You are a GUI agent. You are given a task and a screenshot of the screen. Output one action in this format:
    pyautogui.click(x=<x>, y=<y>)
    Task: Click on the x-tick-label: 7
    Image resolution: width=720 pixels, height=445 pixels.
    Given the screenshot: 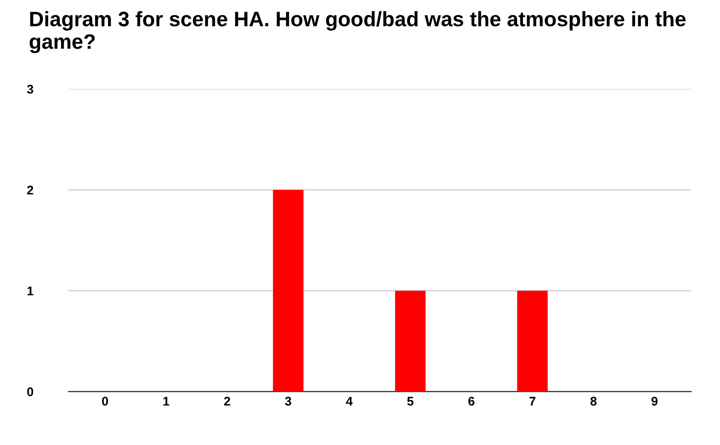 What is the action you would take?
    pyautogui.click(x=533, y=401)
    